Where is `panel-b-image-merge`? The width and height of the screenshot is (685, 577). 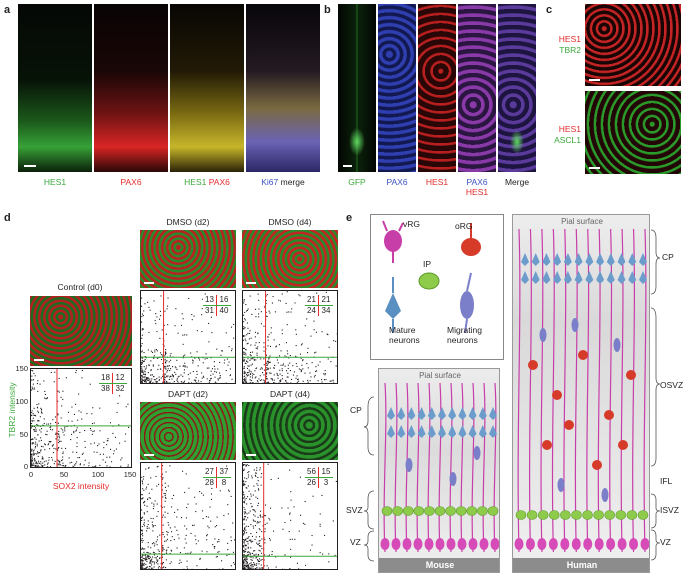 panel-b-image-merge is located at coordinates (517, 88).